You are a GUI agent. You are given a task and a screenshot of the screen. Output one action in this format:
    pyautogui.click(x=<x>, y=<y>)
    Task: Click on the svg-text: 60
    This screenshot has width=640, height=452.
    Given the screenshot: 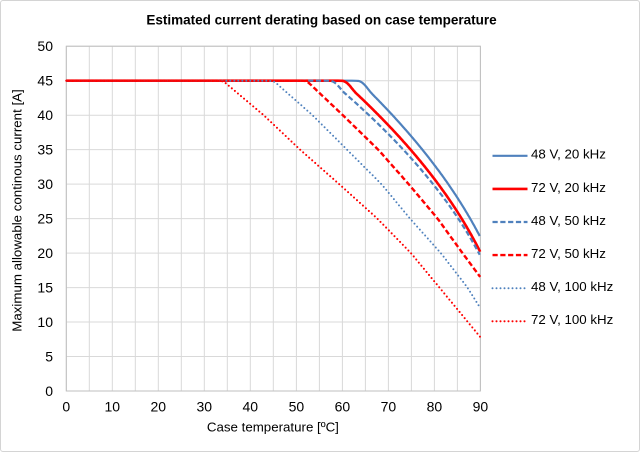 What is the action you would take?
    pyautogui.click(x=343, y=406)
    